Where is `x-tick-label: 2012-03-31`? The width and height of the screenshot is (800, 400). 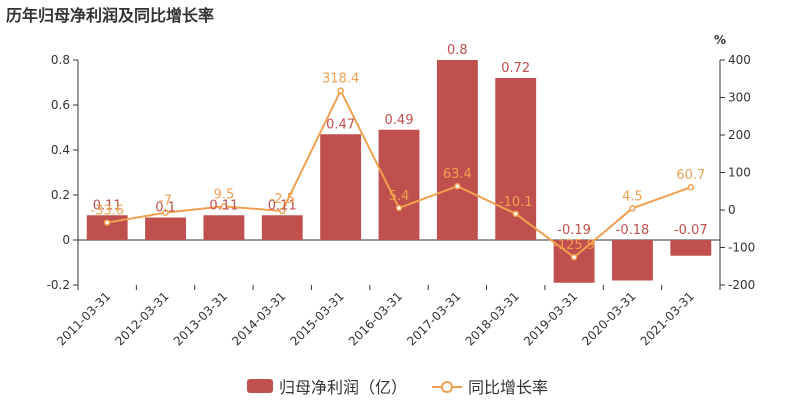 x-tick-label: 2012-03-31 is located at coordinates (141, 318).